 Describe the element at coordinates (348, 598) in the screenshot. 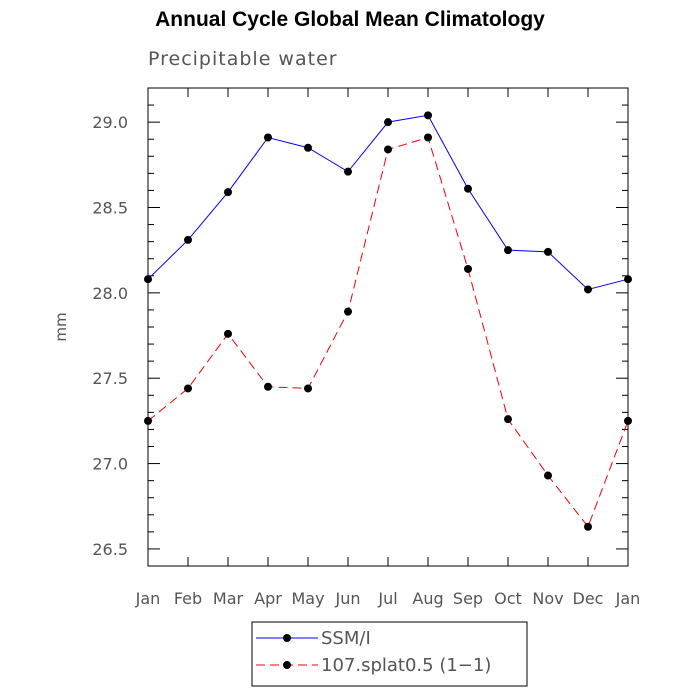

I see `x-tick-label: Jun` at that location.